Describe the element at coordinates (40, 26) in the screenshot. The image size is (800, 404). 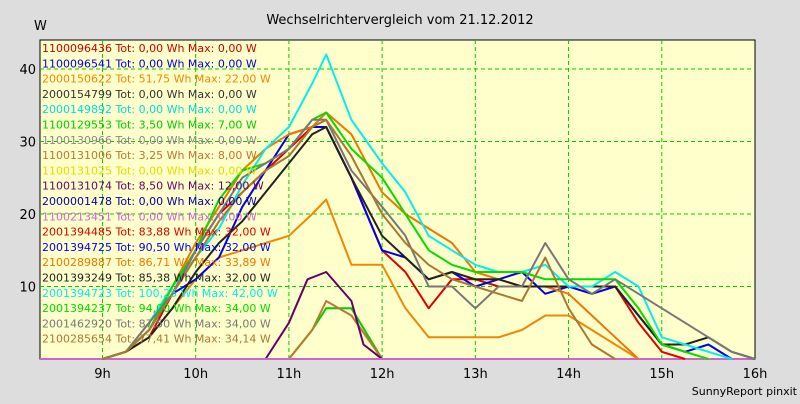
I see `y-axis-label: W` at that location.